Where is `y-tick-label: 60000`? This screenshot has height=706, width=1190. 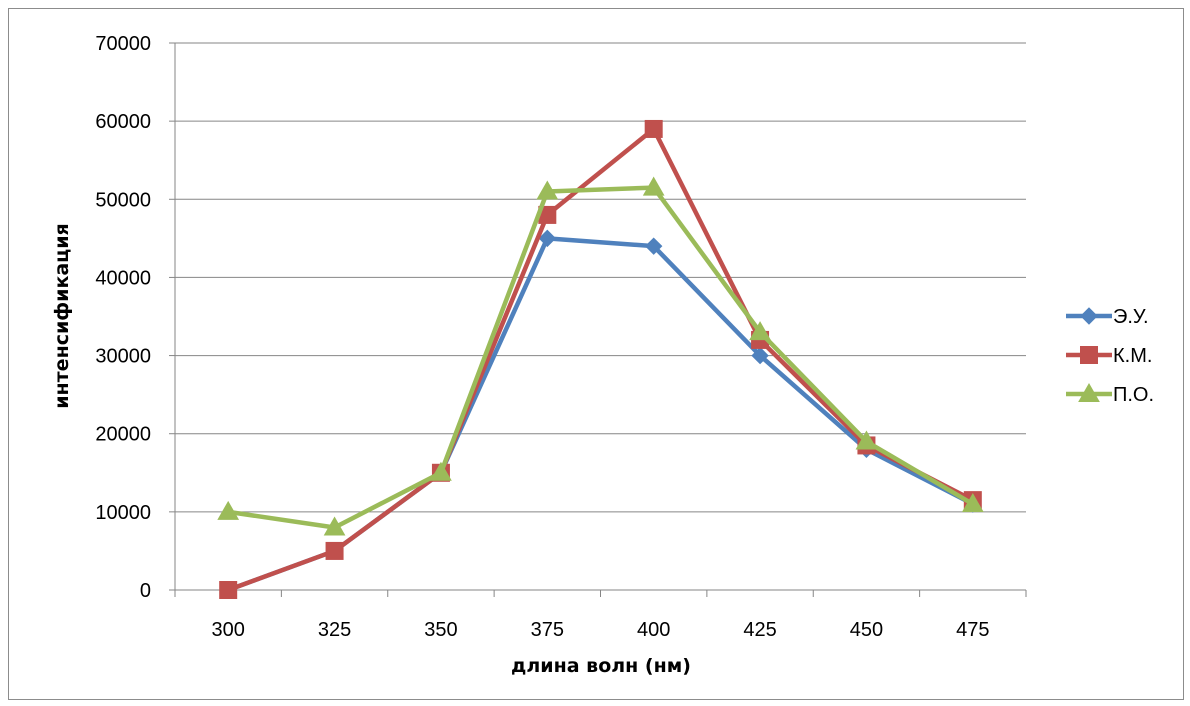
y-tick-label: 60000 is located at coordinates (123, 122).